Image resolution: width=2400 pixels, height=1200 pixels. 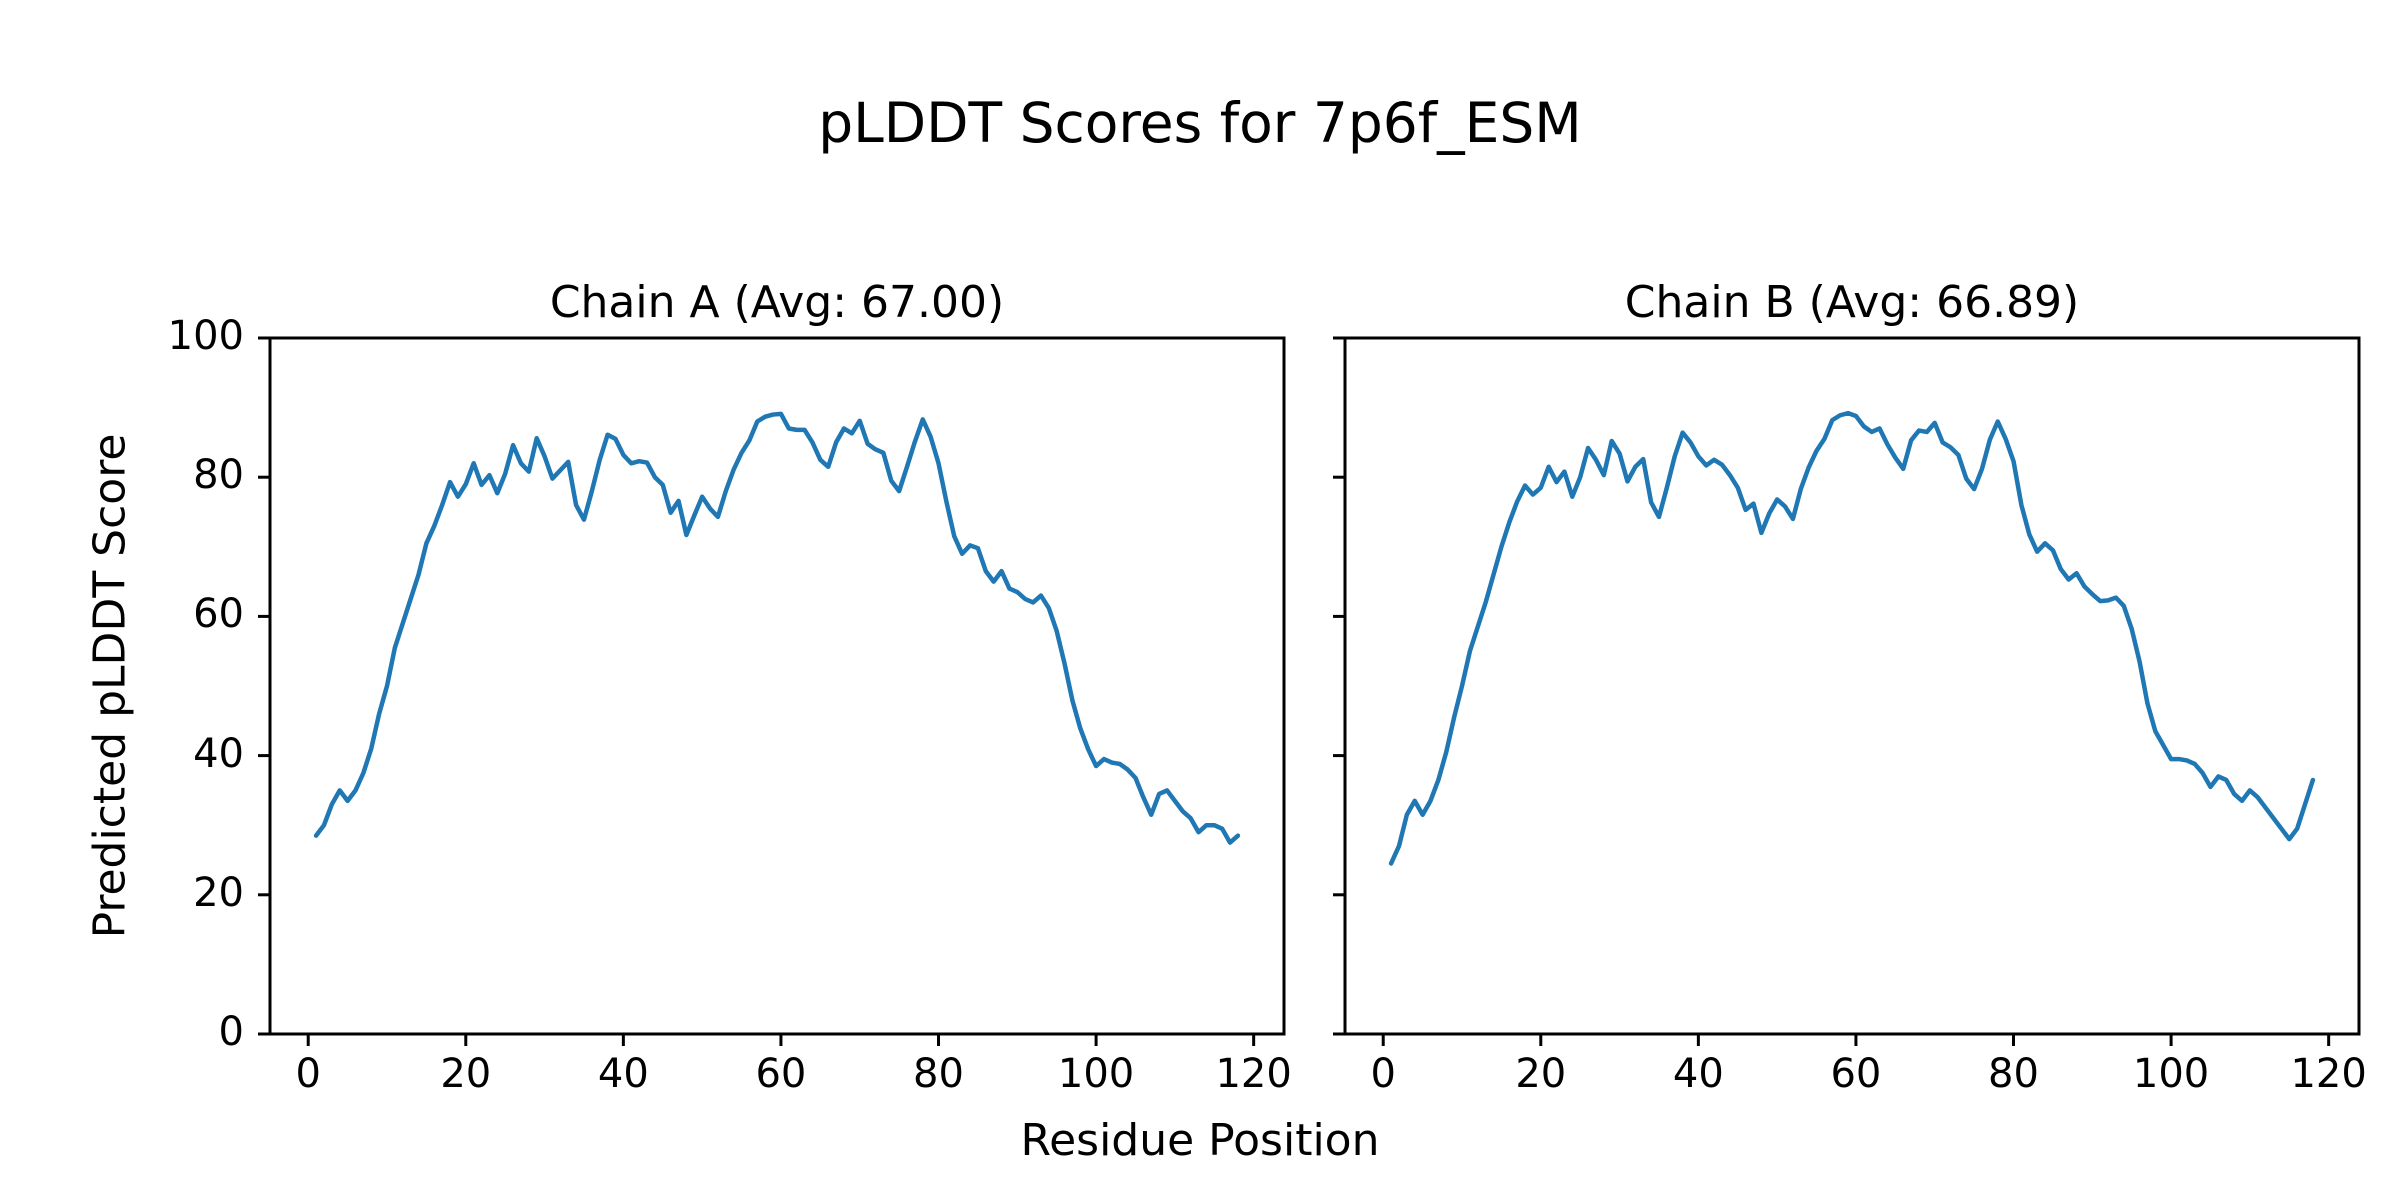 What do you see at coordinates (231, 1032) in the screenshot?
I see `y-tick-label-0: 0` at bounding box center [231, 1032].